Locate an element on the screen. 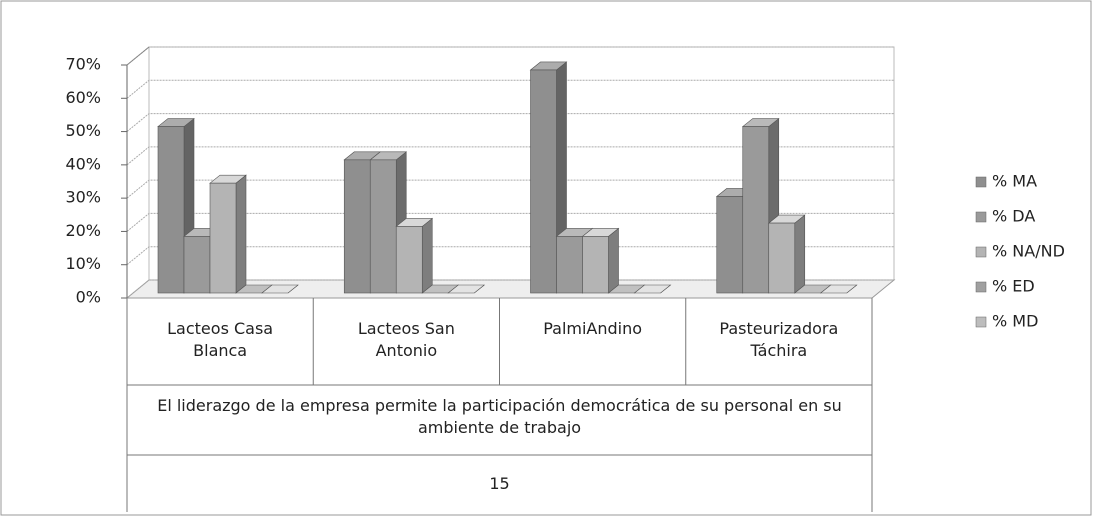  y-tick-label: 0% is located at coordinates (88, 297).